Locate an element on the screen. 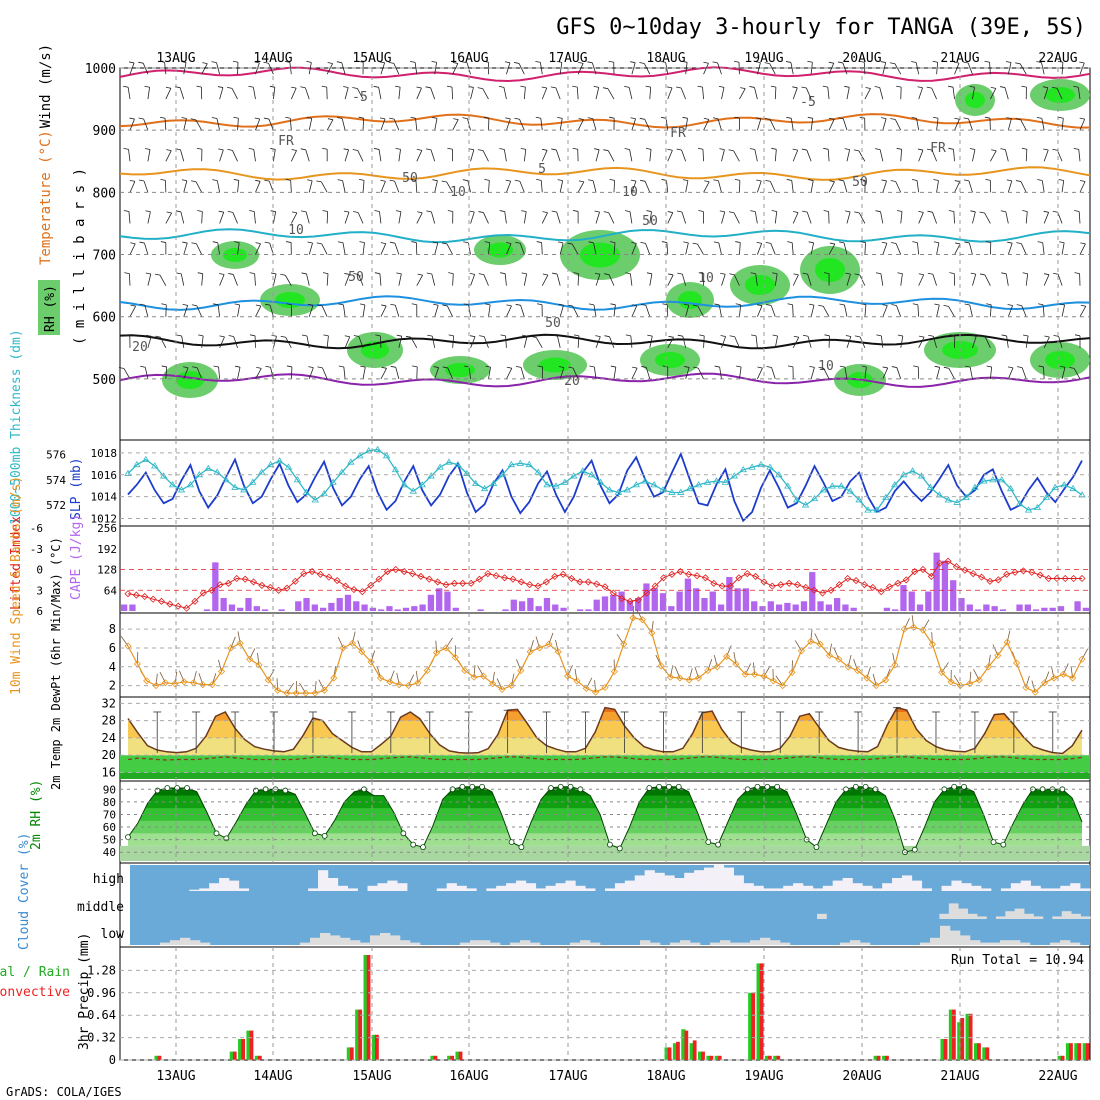 Image resolution: width=1100 pixels, height=1100 pixels. wind-speed-line is located at coordinates (605, 655).